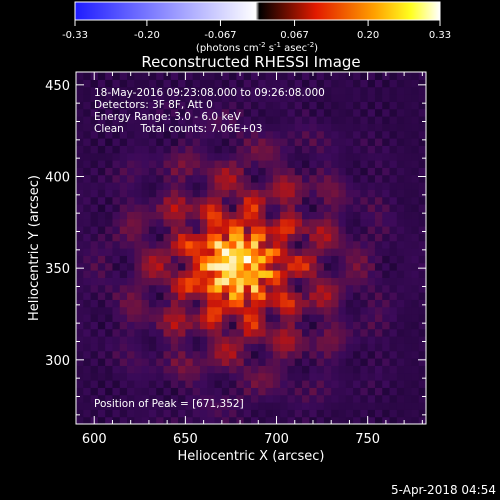  What do you see at coordinates (251, 456) in the screenshot?
I see `x-axis-title: Heliocentric X (arcsec)` at bounding box center [251, 456].